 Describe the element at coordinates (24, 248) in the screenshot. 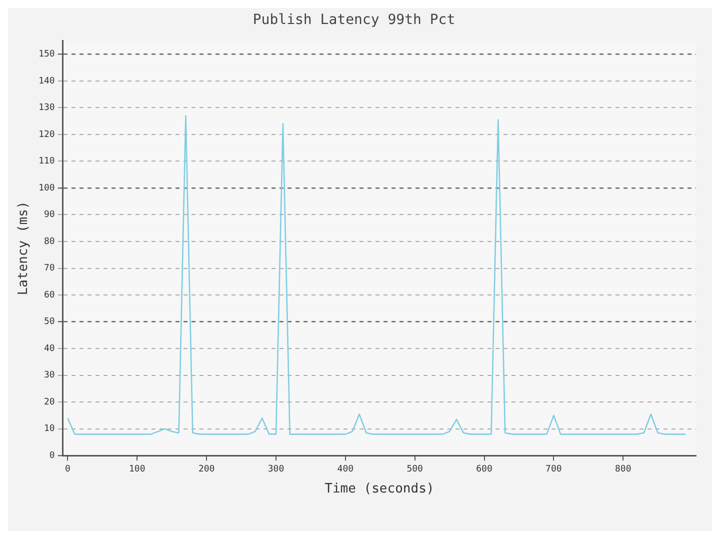

I see `y-axis-title: Latency (ms)` at that location.